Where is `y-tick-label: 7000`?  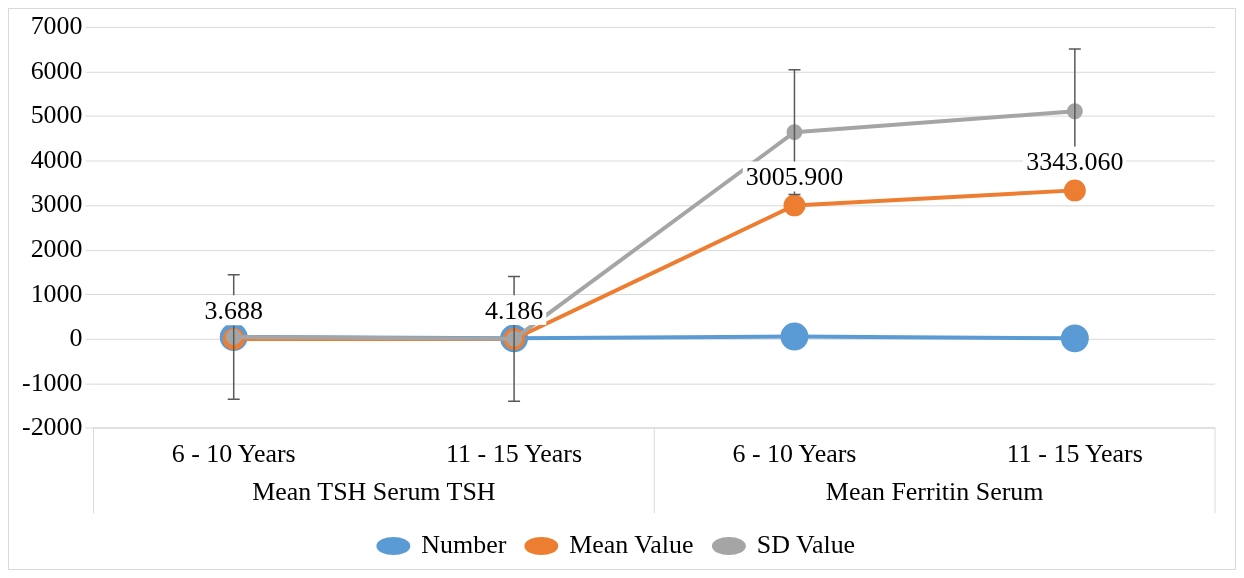 y-tick-label: 7000 is located at coordinates (56, 26).